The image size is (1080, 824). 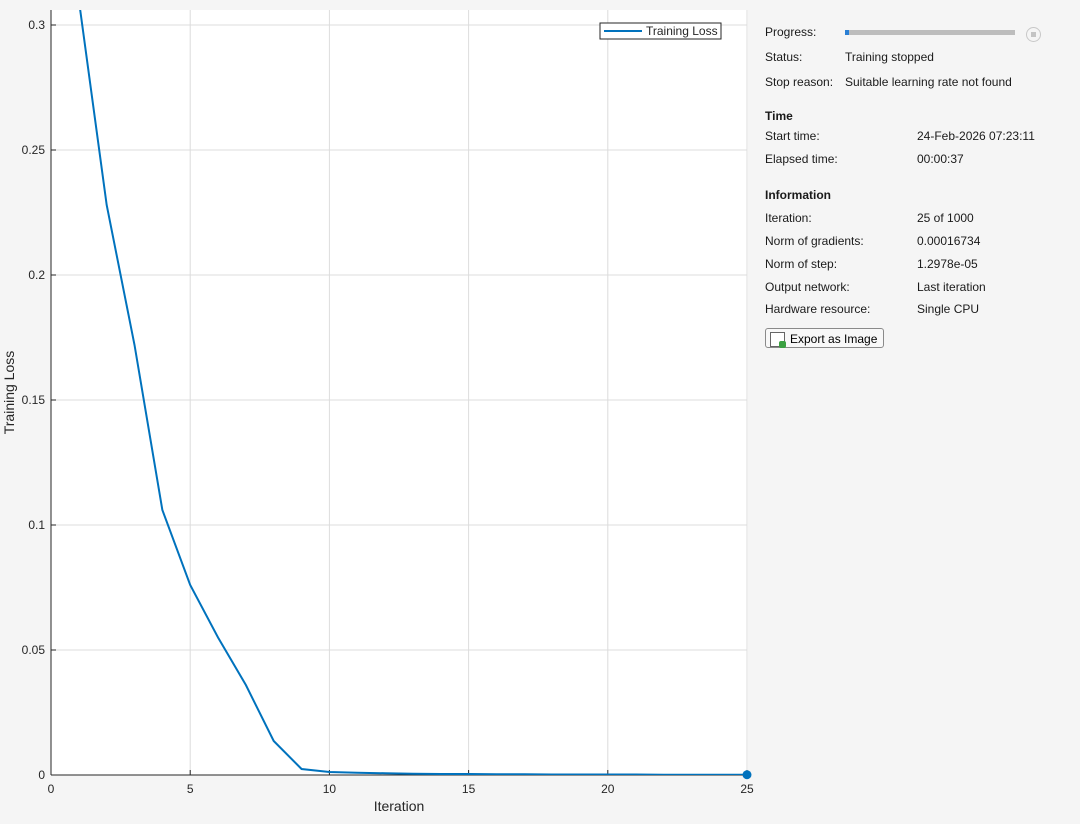 I want to click on legend-entry: Training Loss, so click(x=682, y=31).